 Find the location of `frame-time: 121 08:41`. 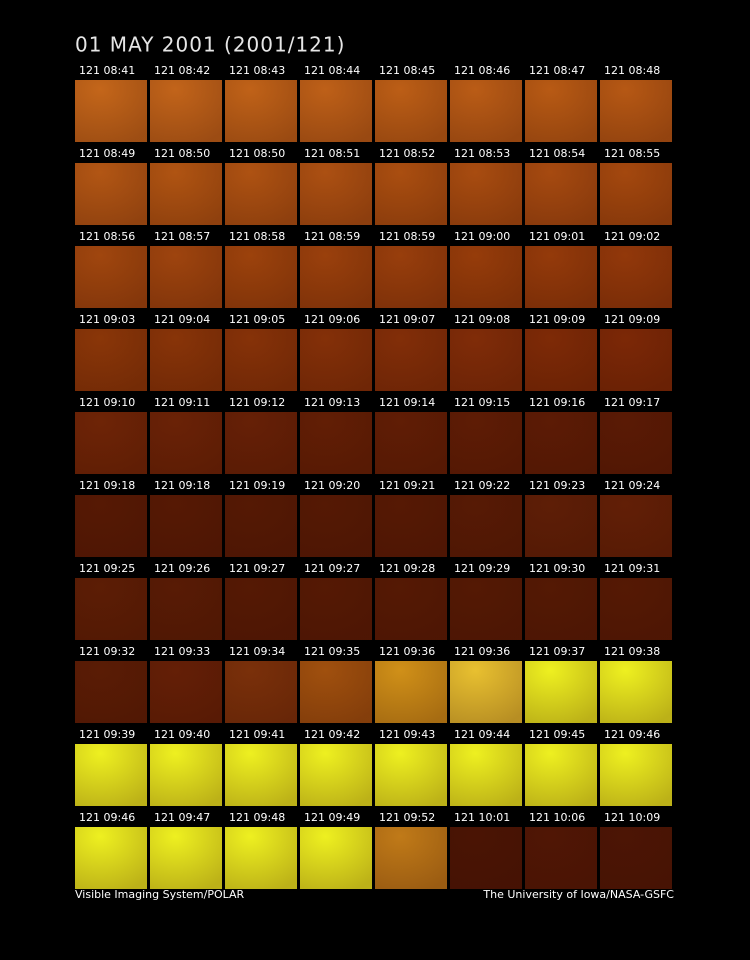

frame-time: 121 08:41 is located at coordinates (107, 70).